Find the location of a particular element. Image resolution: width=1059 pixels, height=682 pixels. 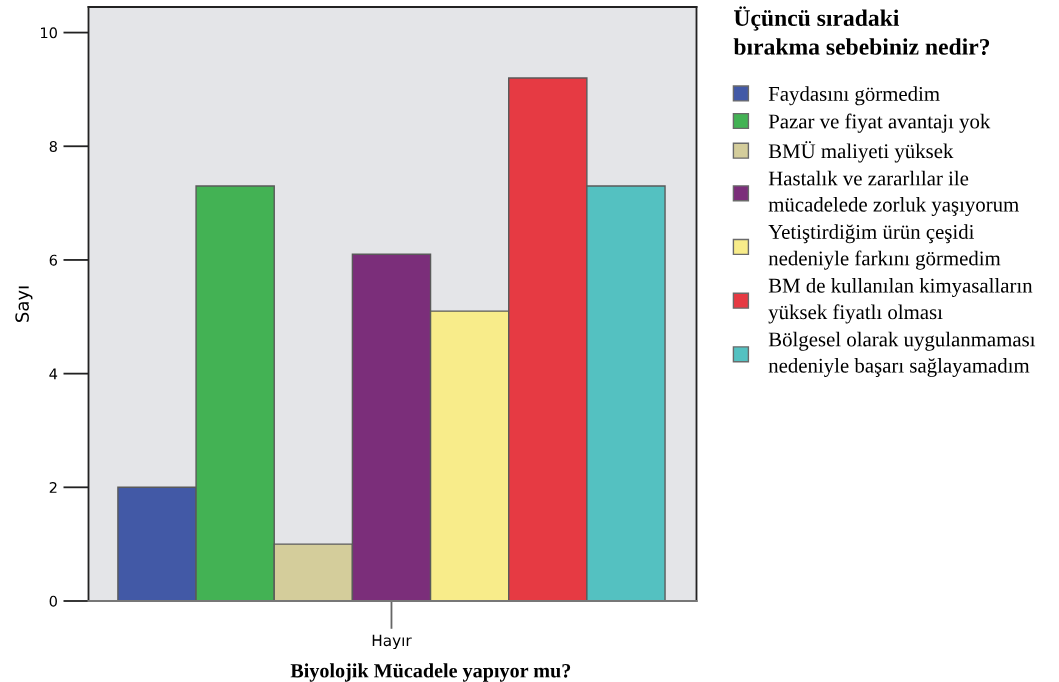

legend-title: Üçüncü sıradaki bırakma sebebiniz nedir? is located at coordinates (861, 30).